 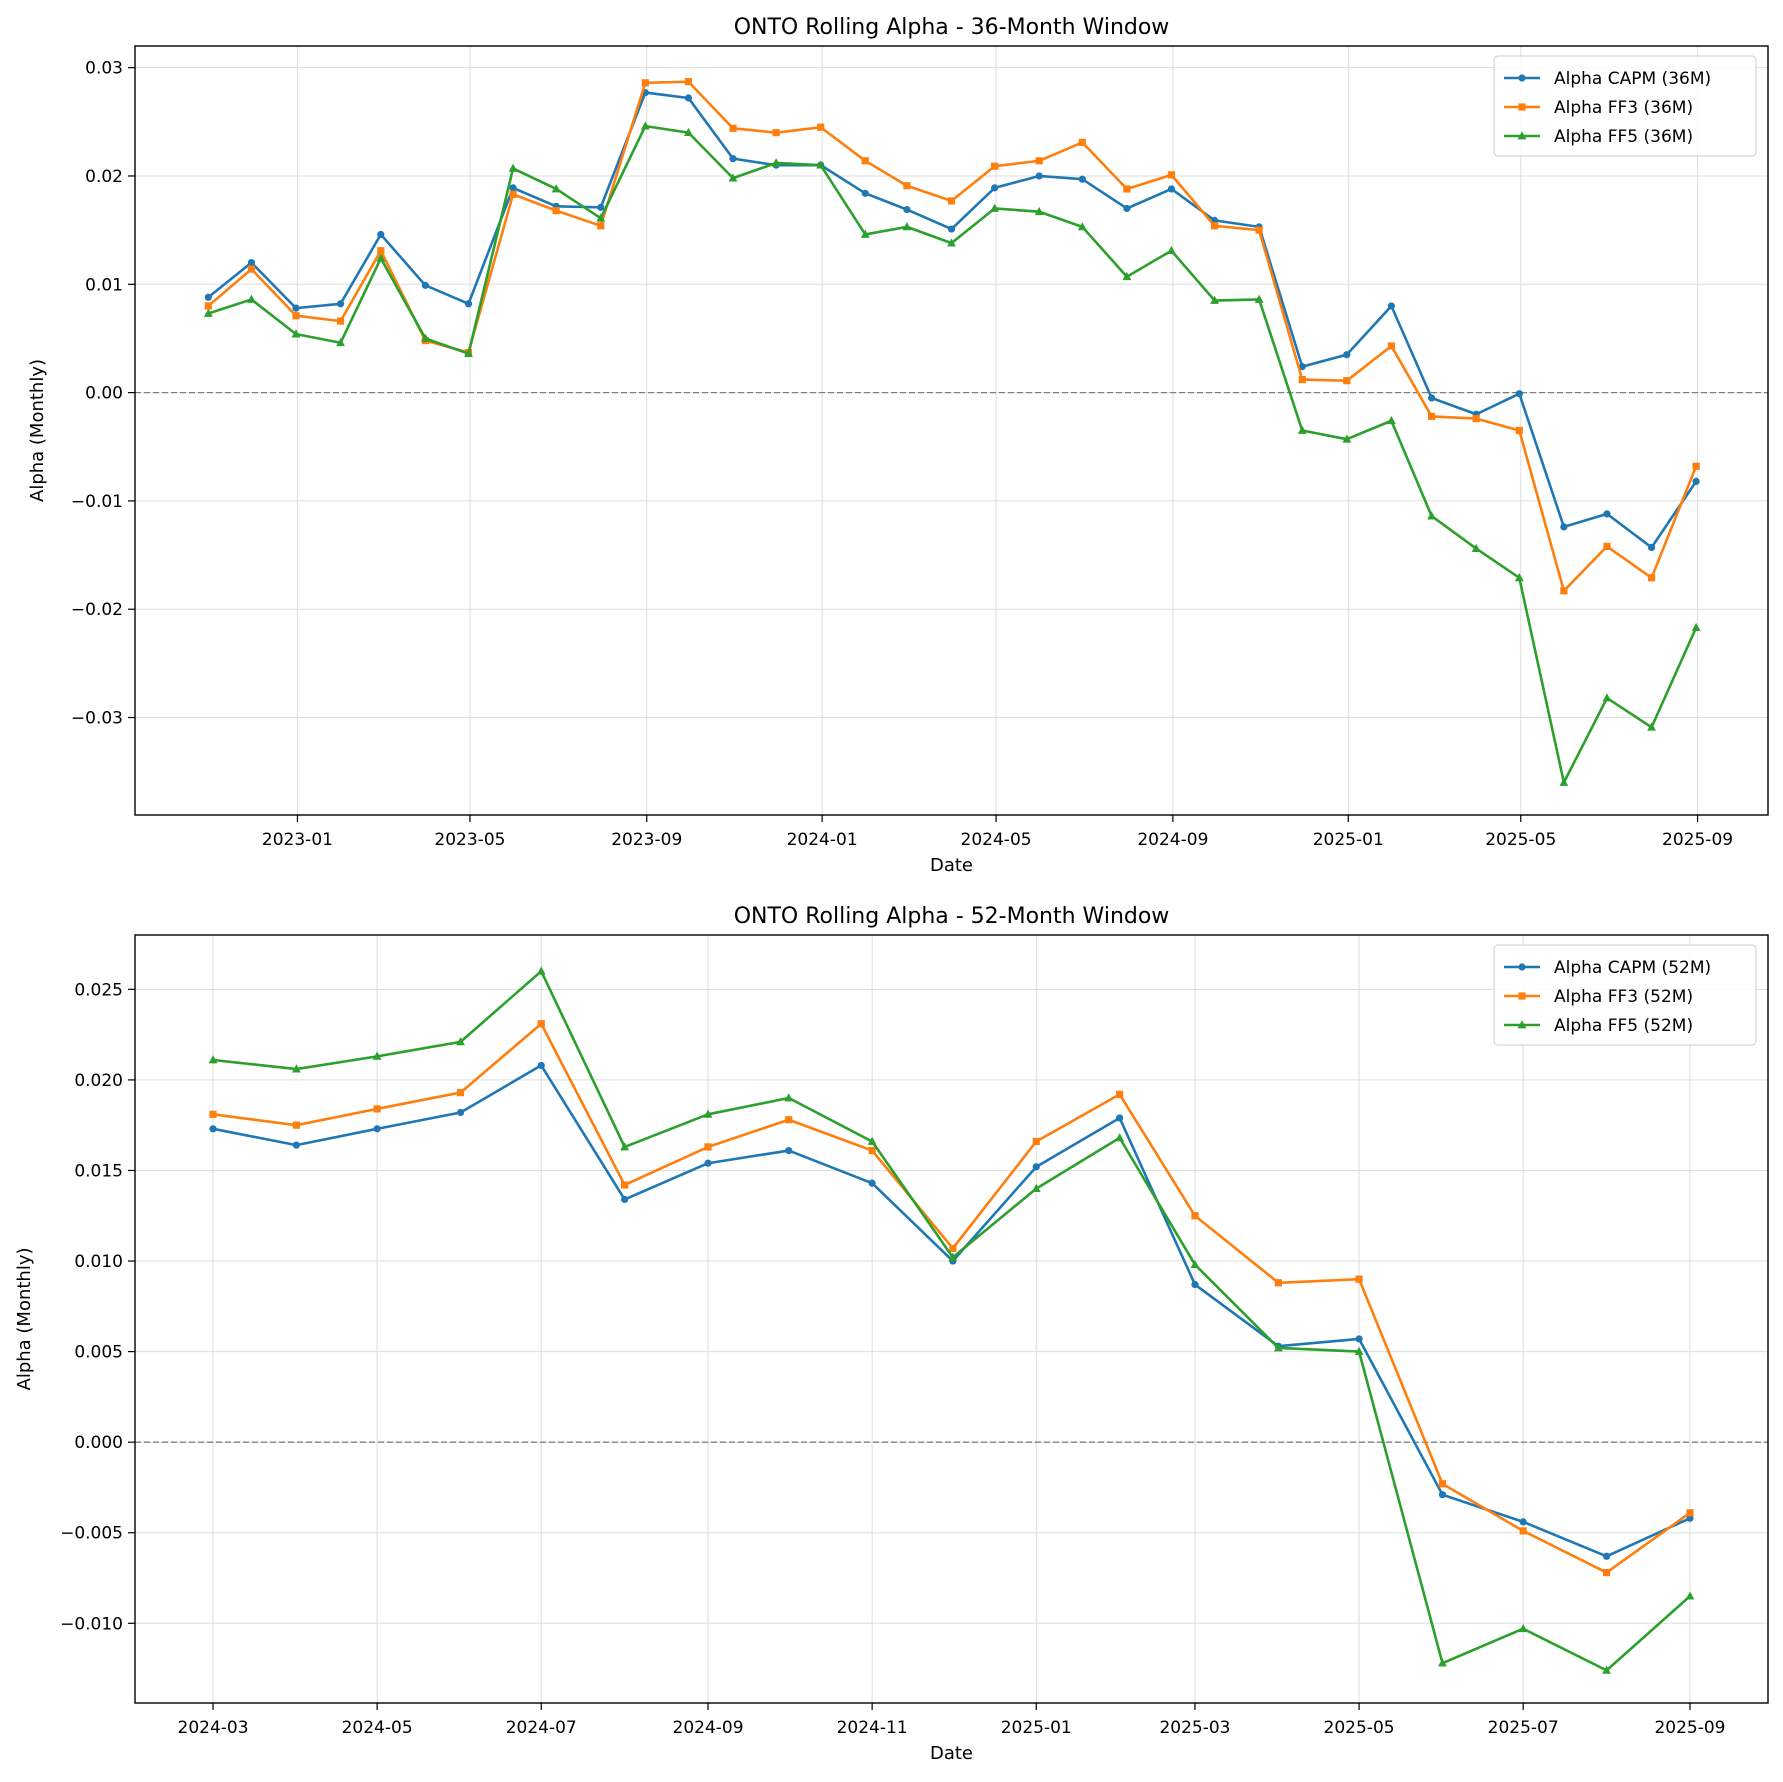 I want to click on x-tick-label: 2025-09, so click(x=1697, y=840).